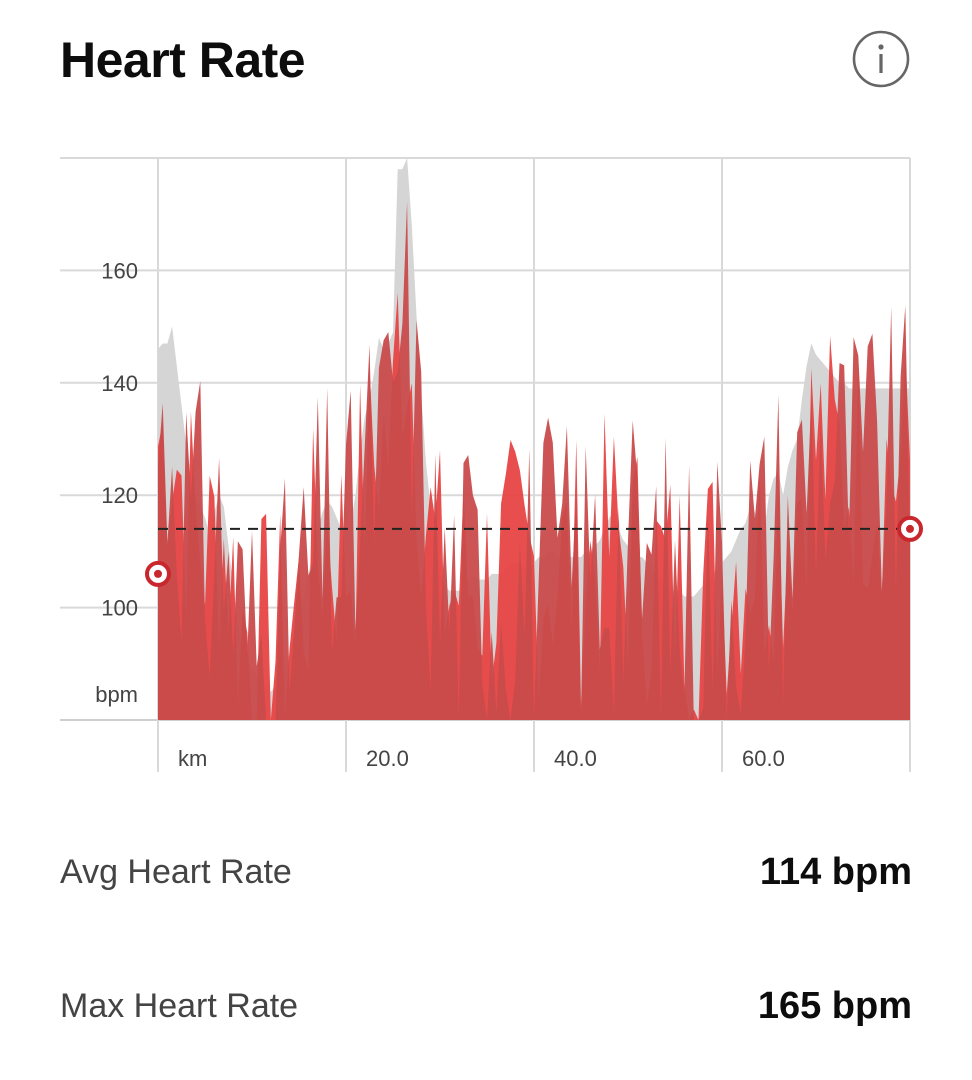 This screenshot has height=1080, width=972. I want to click on y-tick-label-140: 140, so click(119, 383).